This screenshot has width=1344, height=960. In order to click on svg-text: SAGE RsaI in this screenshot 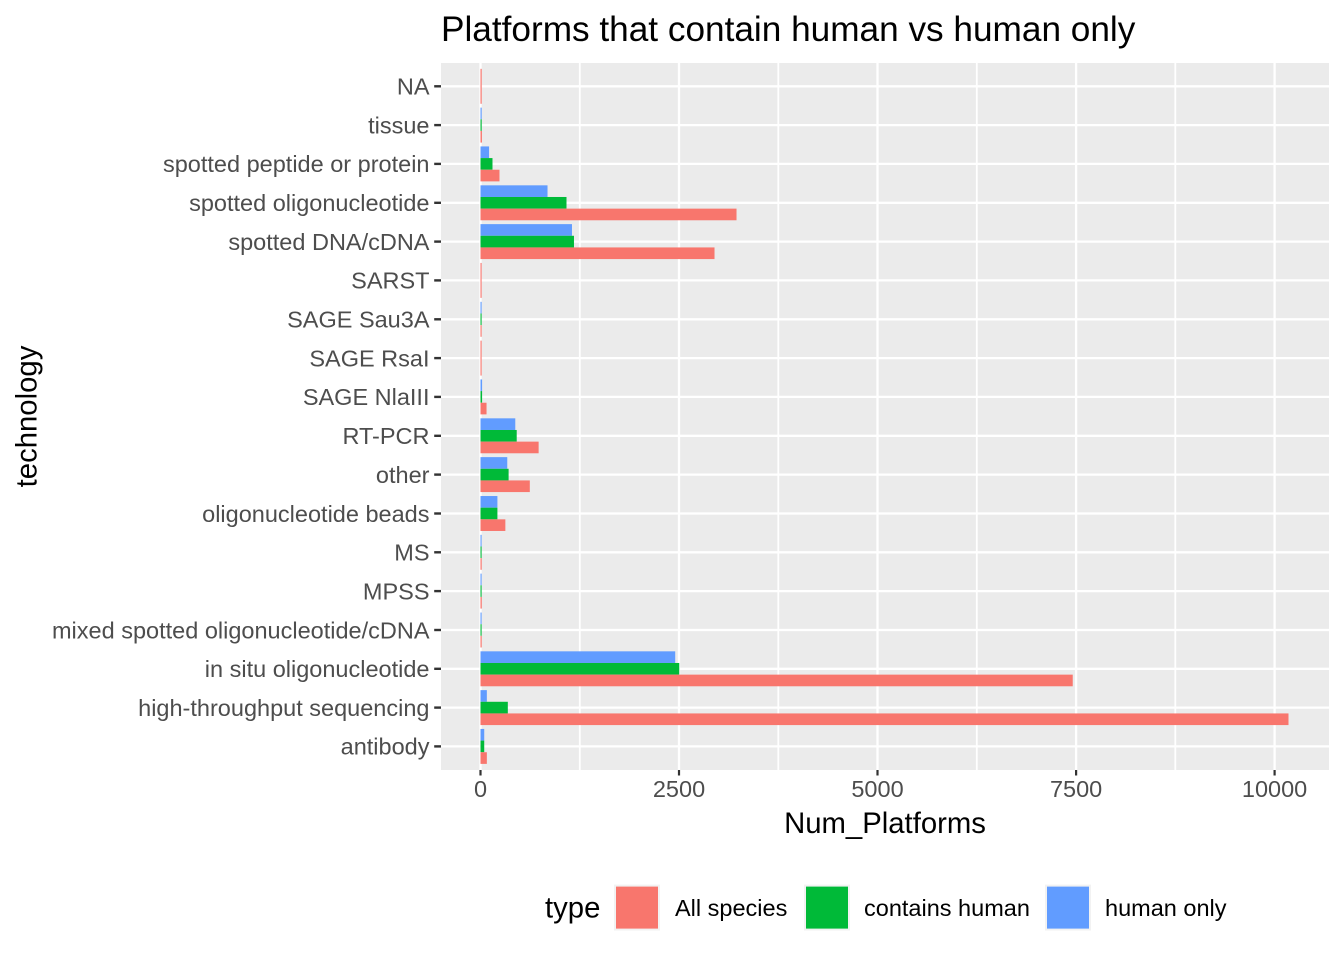, I will do `click(369, 358)`.